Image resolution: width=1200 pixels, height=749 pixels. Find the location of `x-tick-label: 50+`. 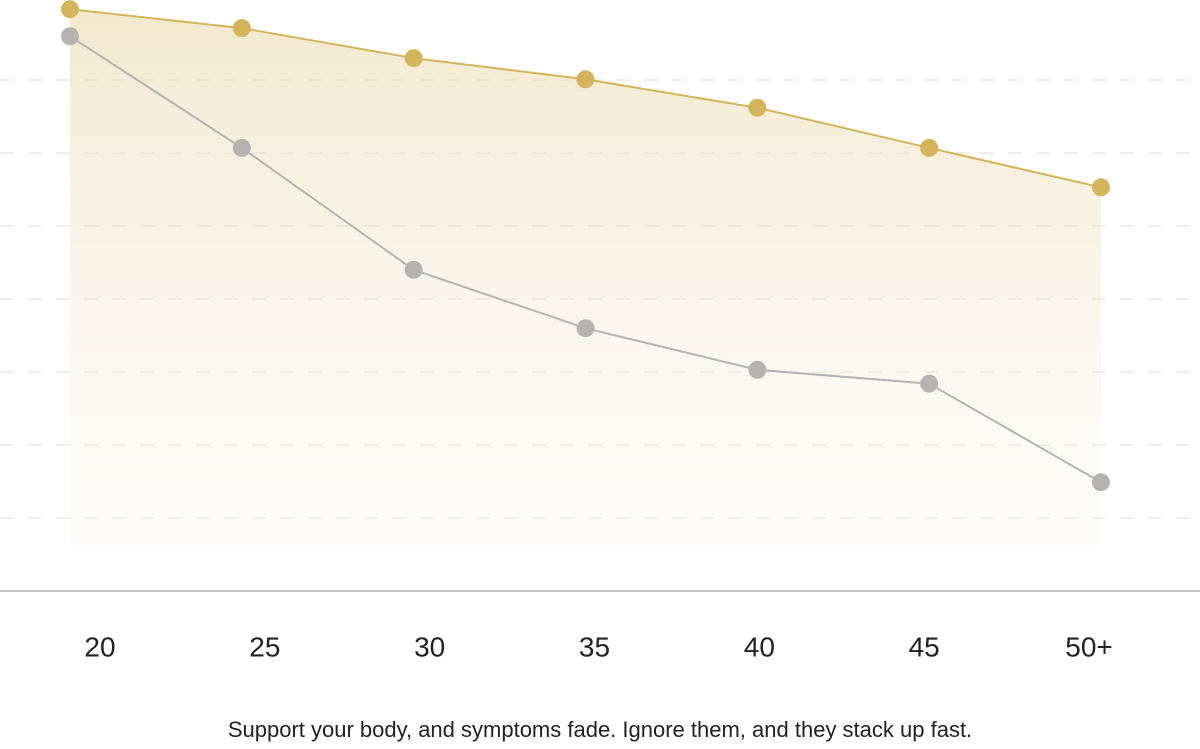

x-tick-label: 50+ is located at coordinates (1089, 646).